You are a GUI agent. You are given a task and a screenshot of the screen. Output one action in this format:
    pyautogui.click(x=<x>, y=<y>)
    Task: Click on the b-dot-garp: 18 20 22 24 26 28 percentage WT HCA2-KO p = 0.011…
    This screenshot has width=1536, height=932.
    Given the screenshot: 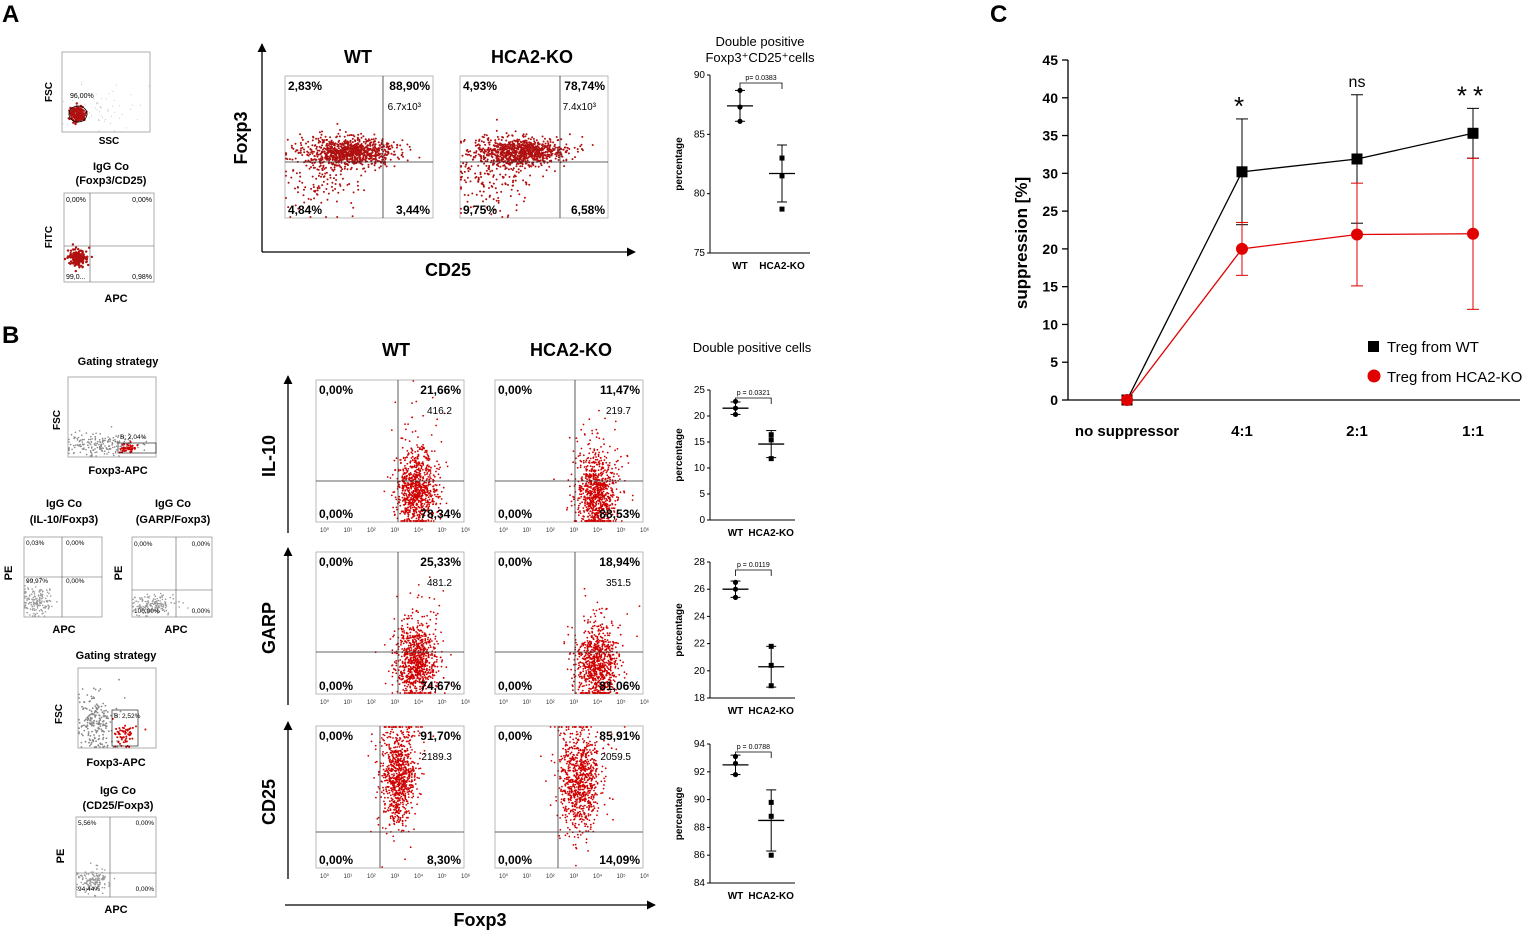 What is the action you would take?
    pyautogui.click(x=734, y=637)
    